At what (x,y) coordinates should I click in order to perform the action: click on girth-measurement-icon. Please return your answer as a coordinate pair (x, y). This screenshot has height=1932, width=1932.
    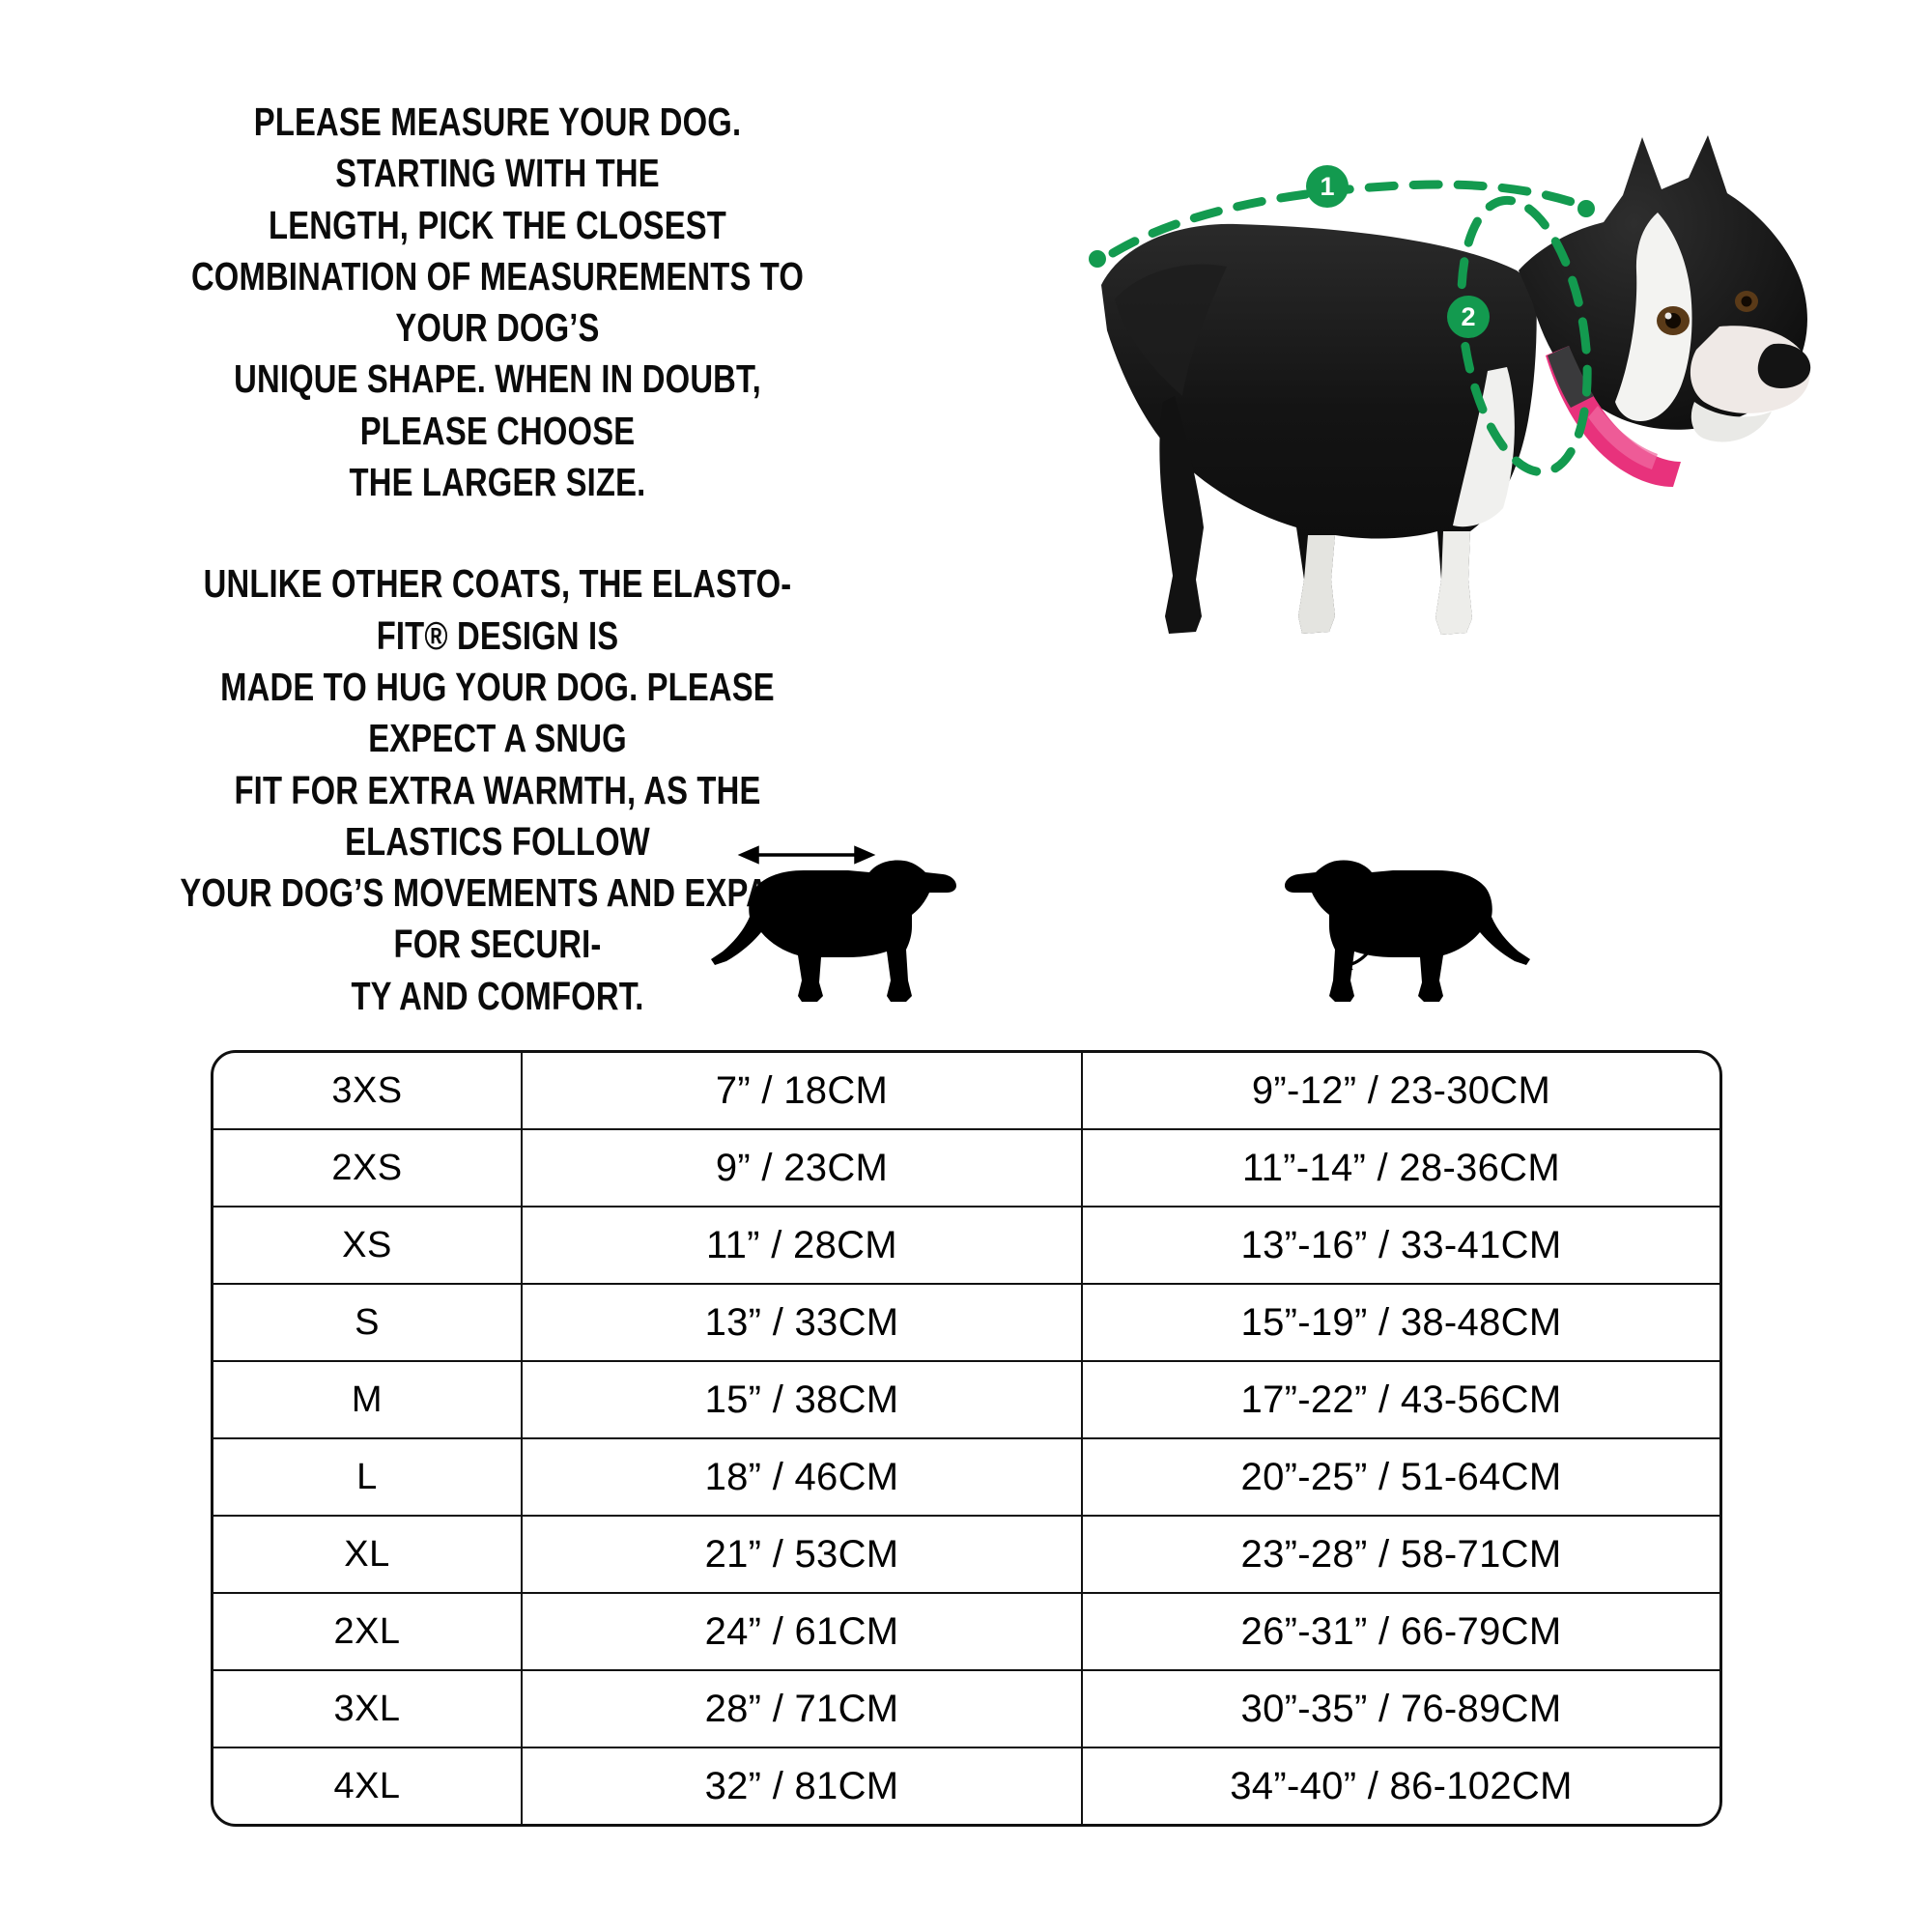
    Looking at the image, I should click on (1410, 917).